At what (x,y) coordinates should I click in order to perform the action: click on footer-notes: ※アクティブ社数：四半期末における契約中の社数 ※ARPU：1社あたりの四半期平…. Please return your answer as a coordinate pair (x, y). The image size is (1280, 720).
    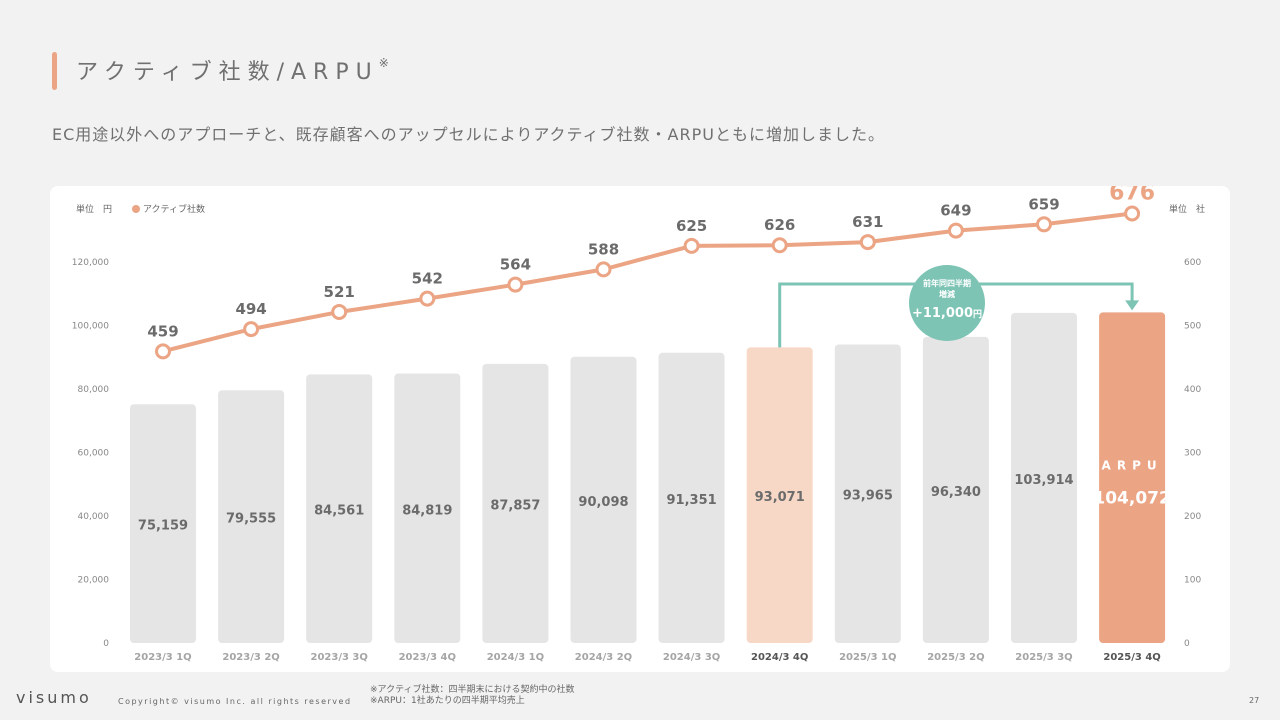
    Looking at the image, I should click on (472, 696).